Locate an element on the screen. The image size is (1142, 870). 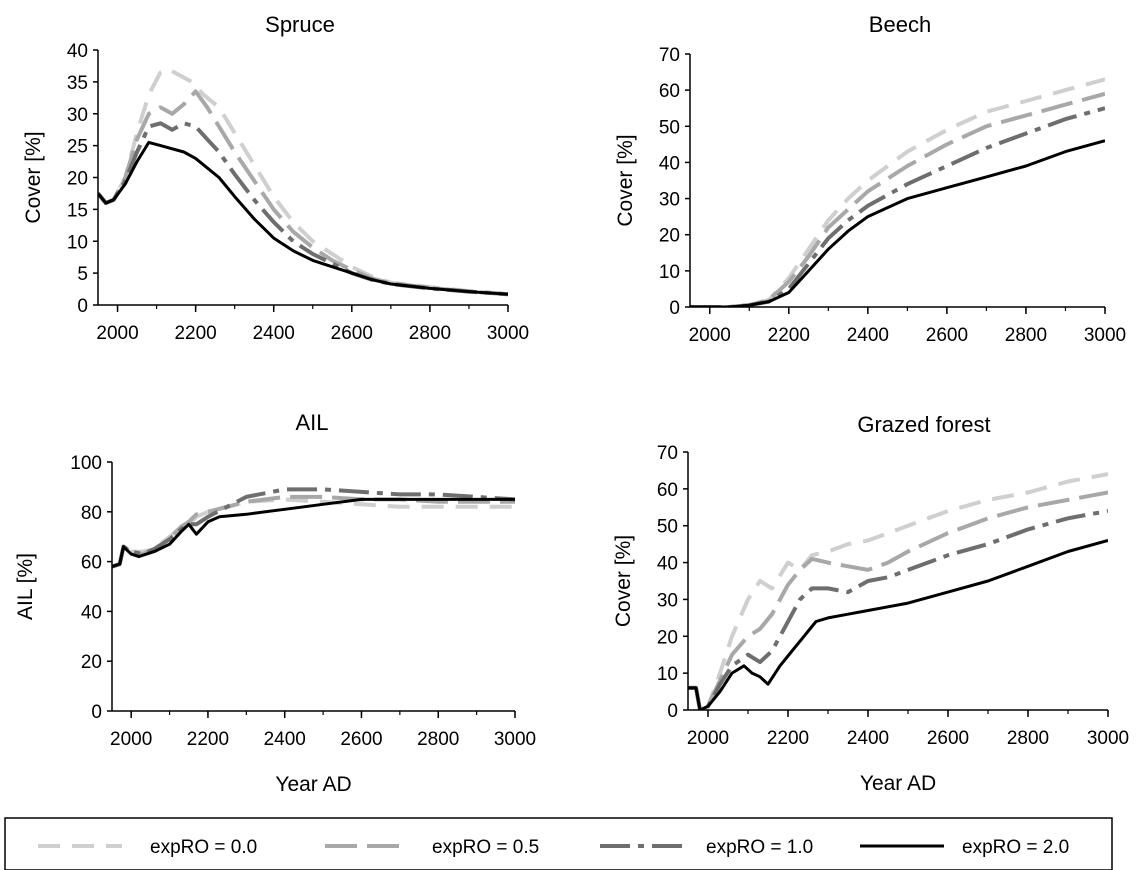
y-tick-label: 35 is located at coordinates (77, 83).